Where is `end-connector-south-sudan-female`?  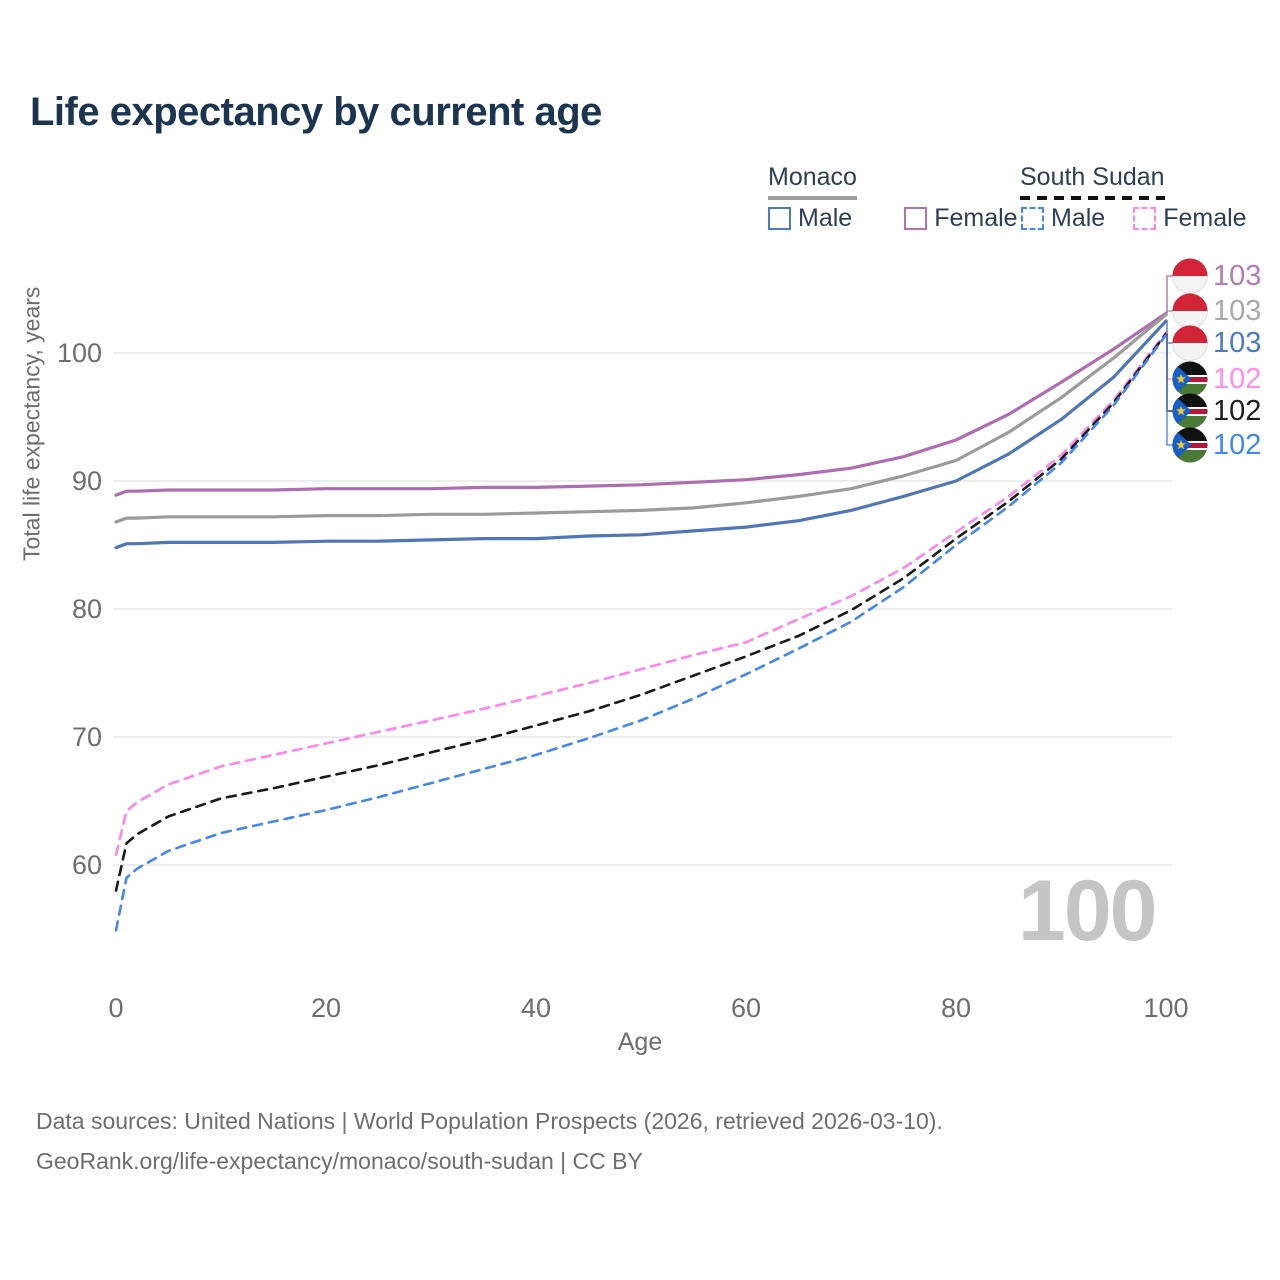 end-connector-south-sudan-female is located at coordinates (1169, 356).